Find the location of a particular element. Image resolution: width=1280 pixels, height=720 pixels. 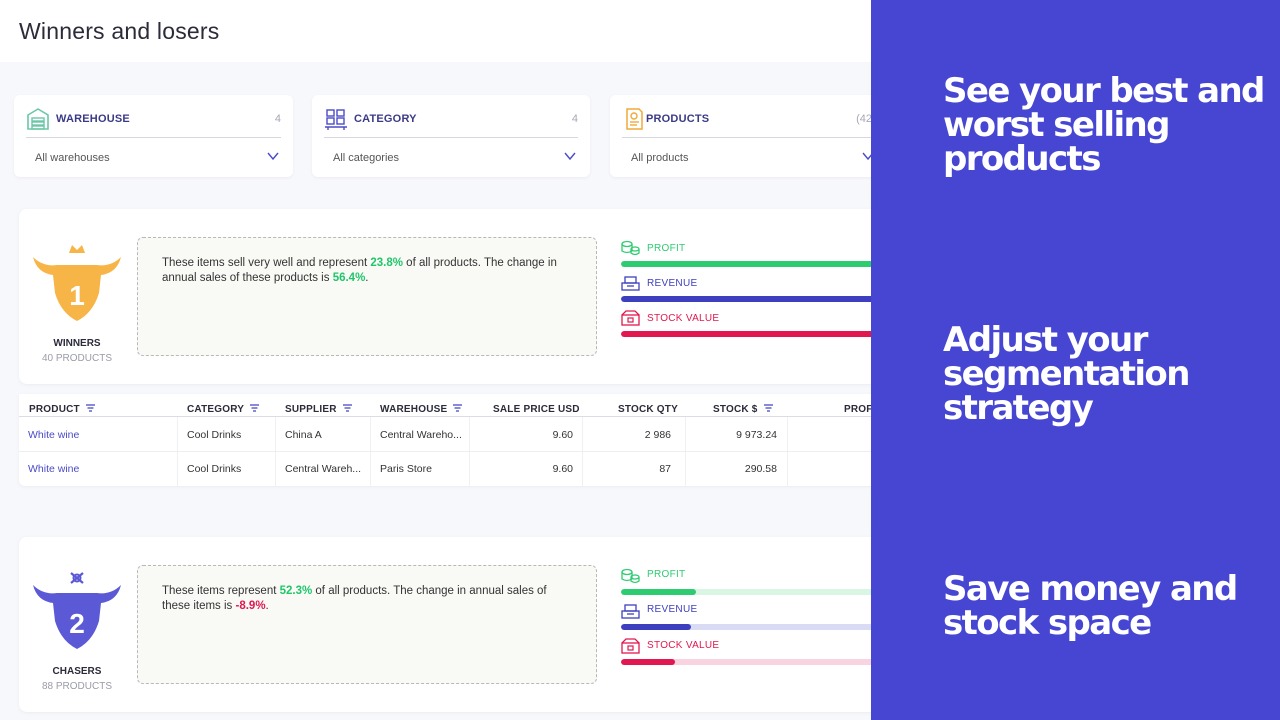

desc-text: These items sell very well and represent is located at coordinates (266, 263).